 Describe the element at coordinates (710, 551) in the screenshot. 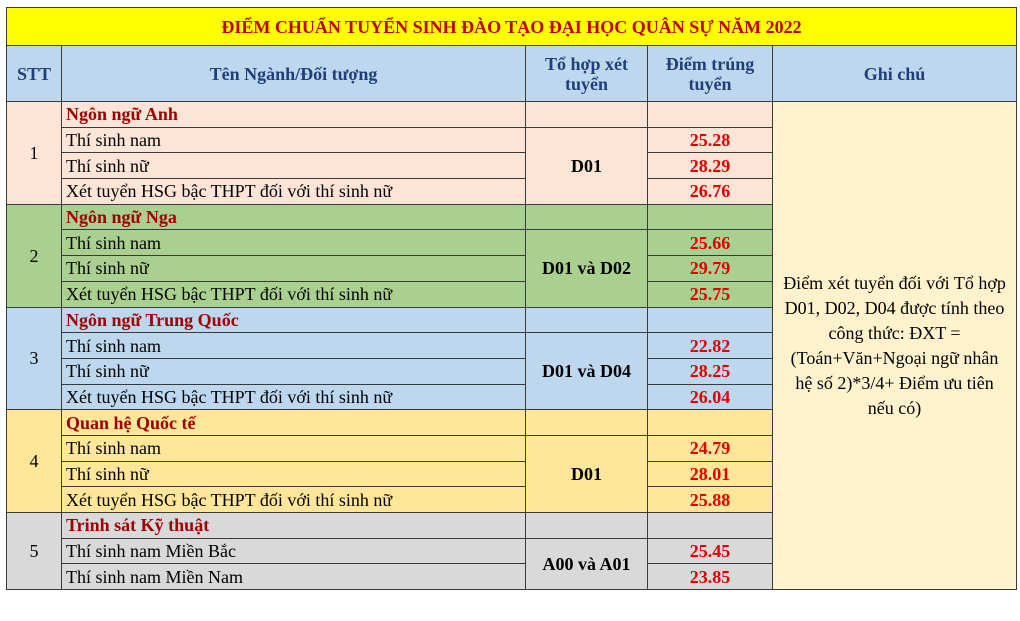

I see `score-value: 25.45` at that location.